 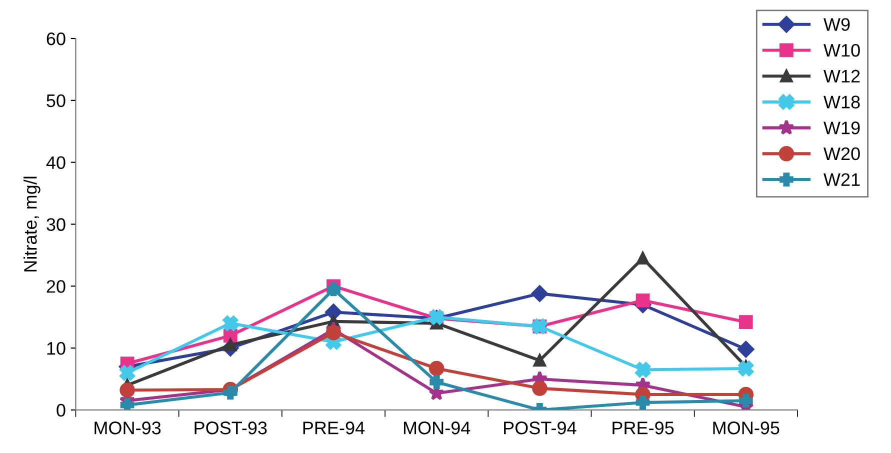 I want to click on y-tick-label: 20, so click(x=56, y=286).